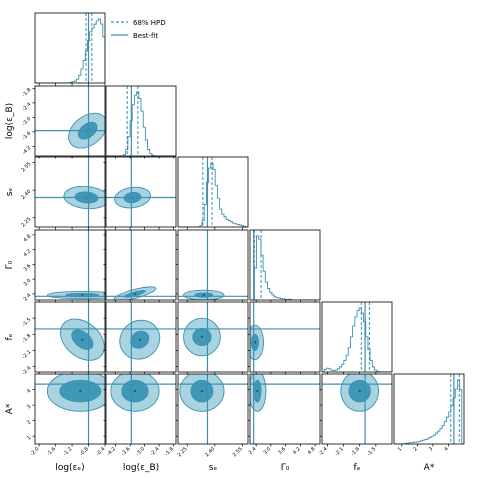  Describe the element at coordinates (323, 451) in the screenshot. I see `xtick-label-4-0: -2.4` at that location.